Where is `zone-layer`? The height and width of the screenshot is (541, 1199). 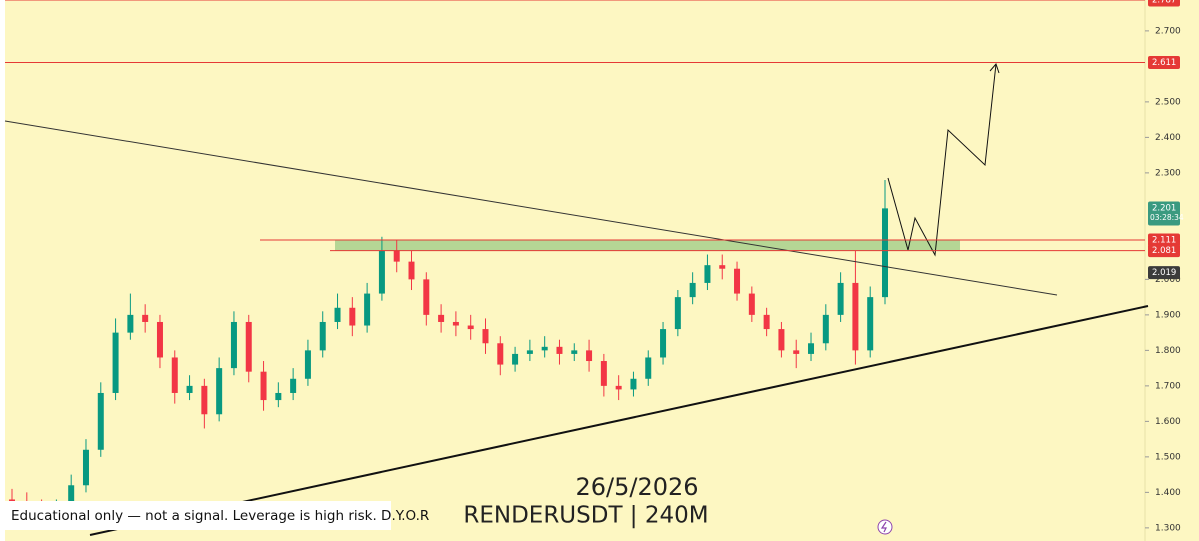 zone-layer is located at coordinates (647, 245).